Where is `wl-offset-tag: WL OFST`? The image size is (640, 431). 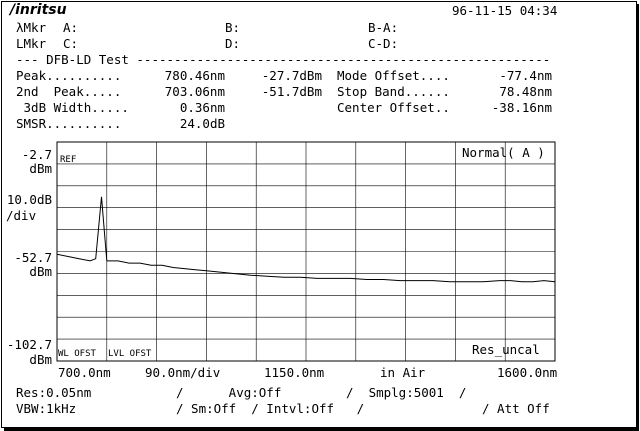
wl-offset-tag: WL OFST is located at coordinates (77, 354).